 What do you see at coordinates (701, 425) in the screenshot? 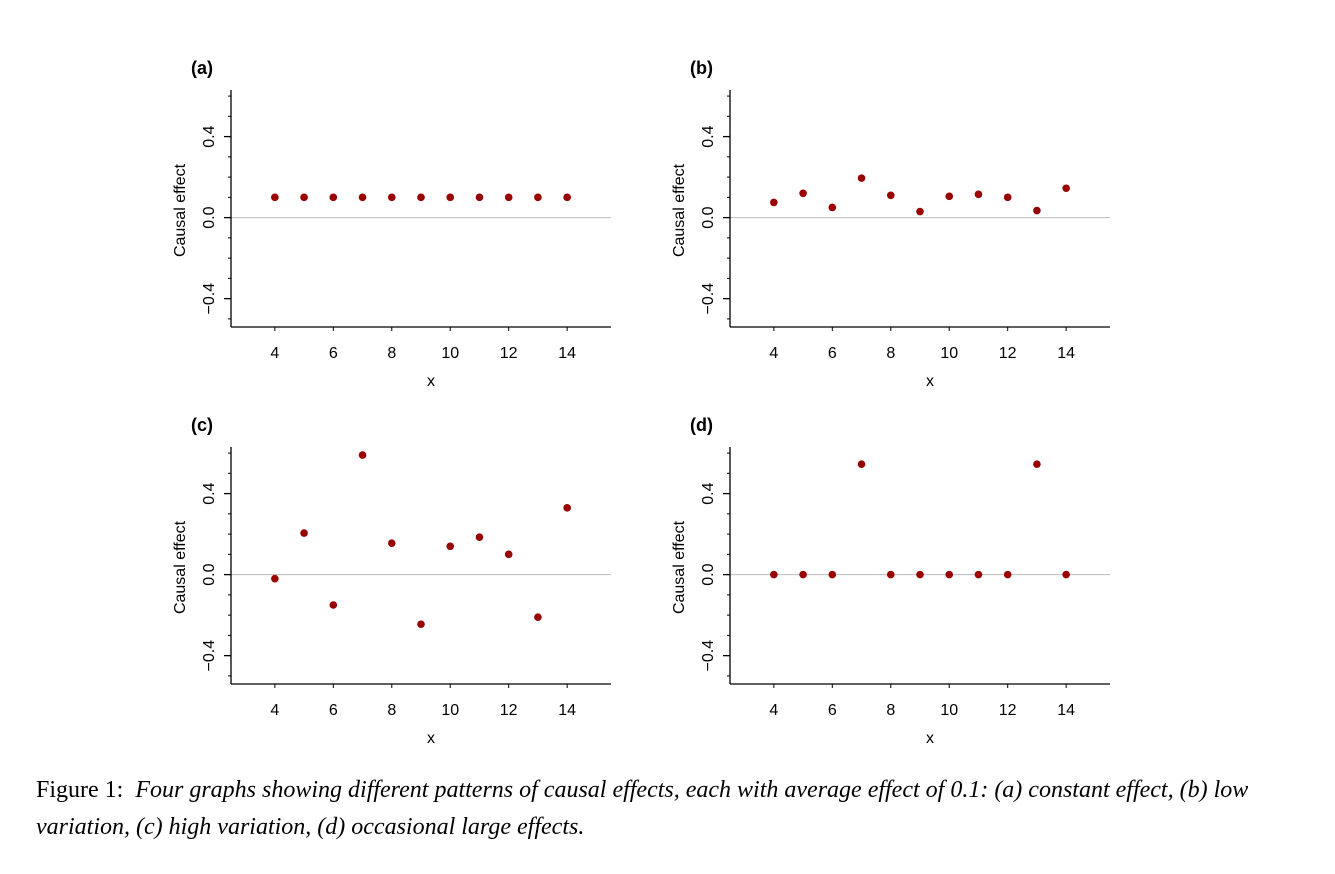
I see `panel-title: (d)` at bounding box center [701, 425].